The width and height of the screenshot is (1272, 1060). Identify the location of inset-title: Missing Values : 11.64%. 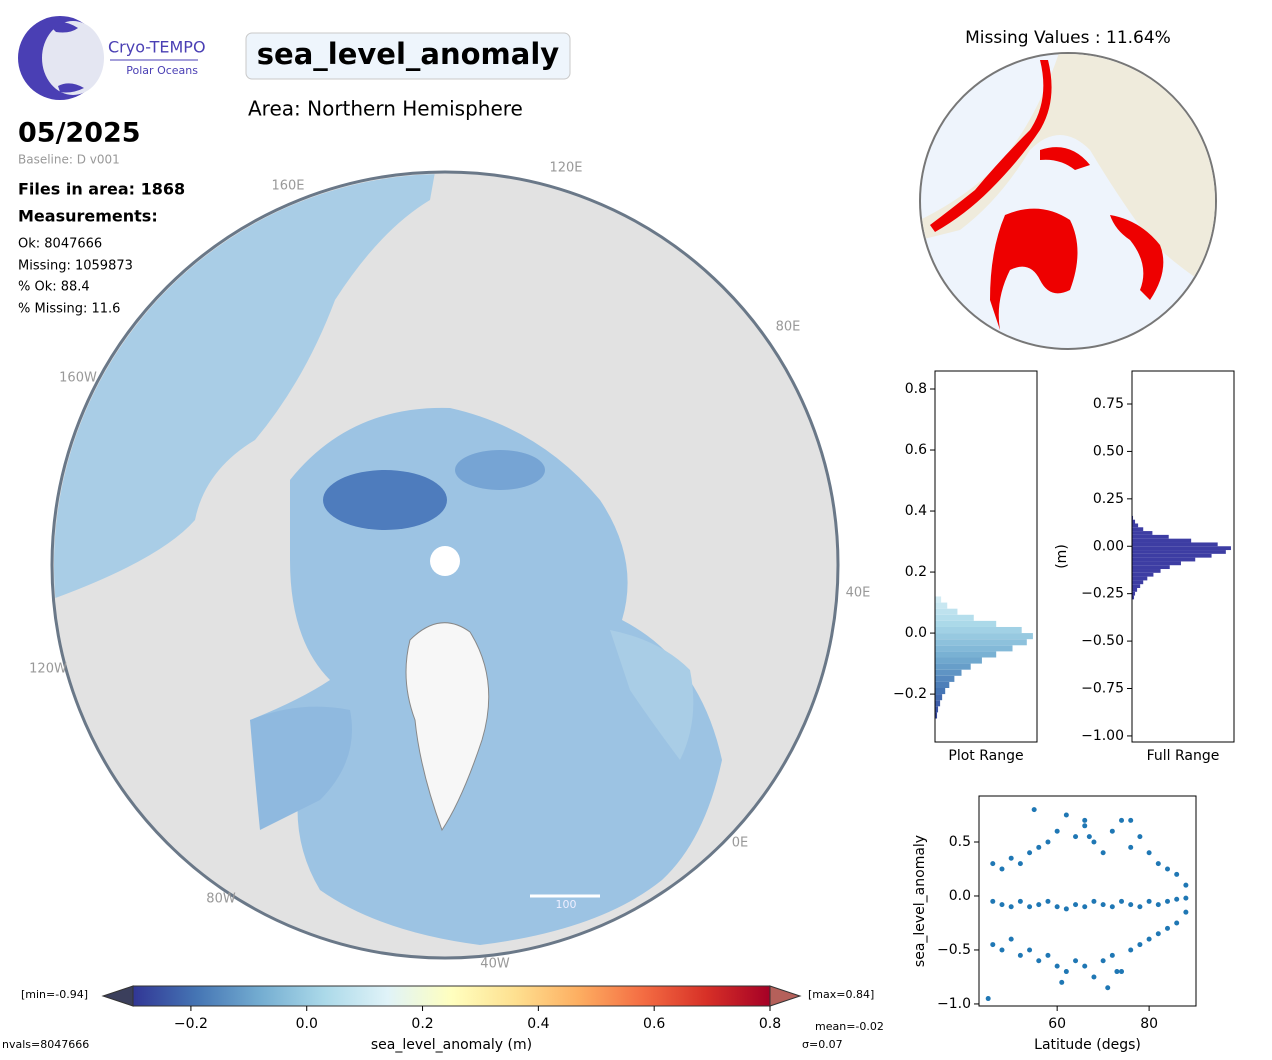
(1068, 38).